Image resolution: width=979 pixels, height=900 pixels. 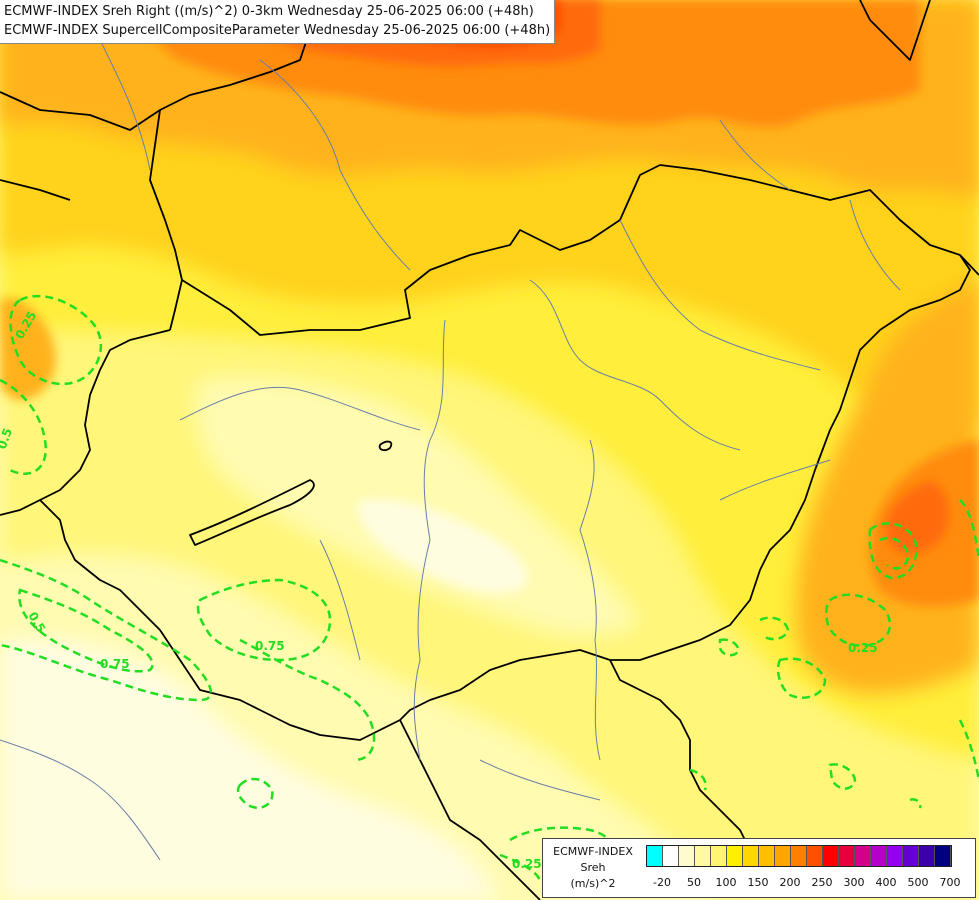 What do you see at coordinates (950, 882) in the screenshot?
I see `legend-tick-label: 700` at bounding box center [950, 882].